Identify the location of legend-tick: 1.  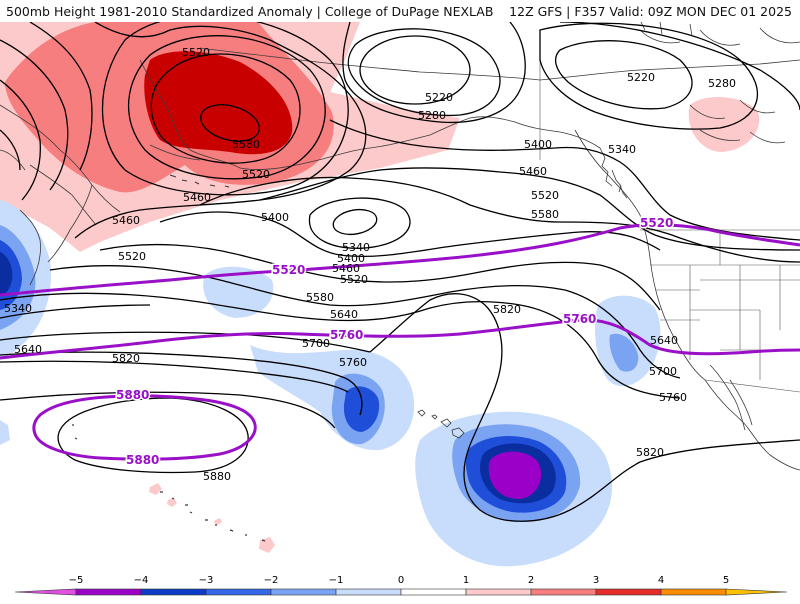
(466, 580).